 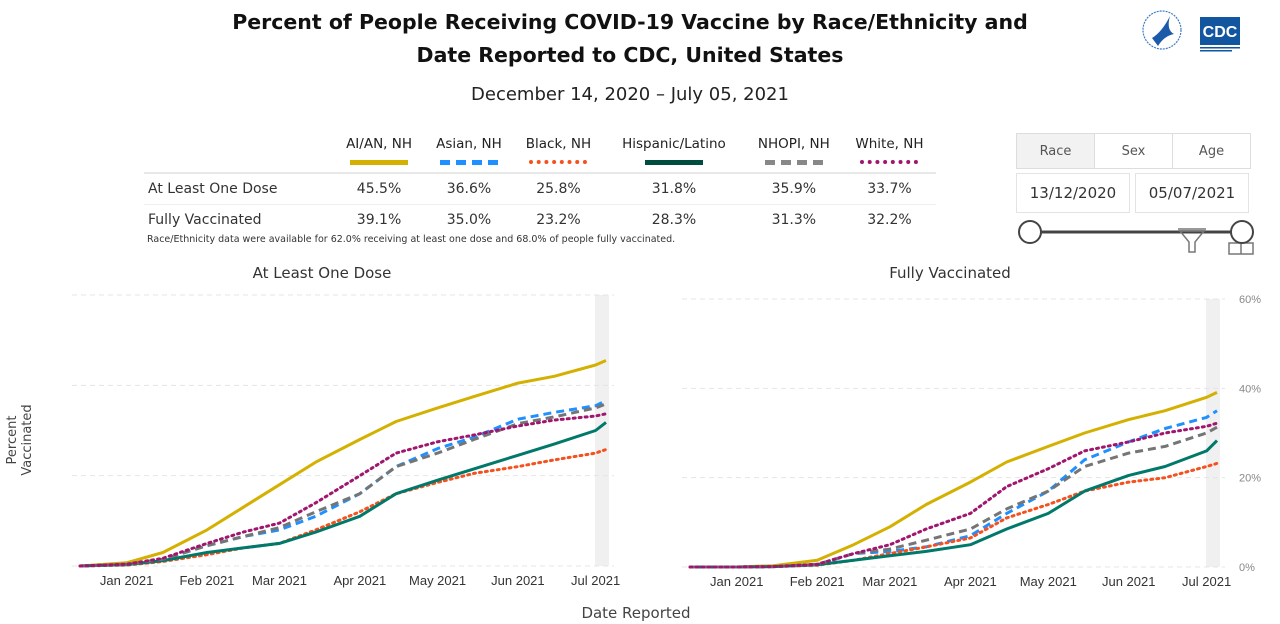 I want to click on cdc-logo-box, so click(x=1220, y=31).